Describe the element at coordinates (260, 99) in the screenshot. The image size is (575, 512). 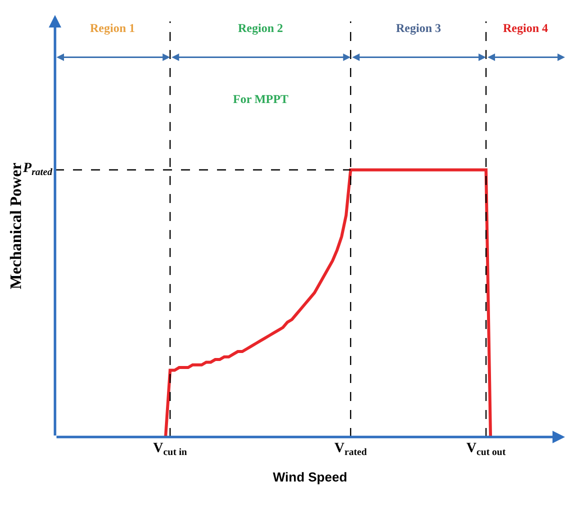
I see `text: For MPPT` at that location.